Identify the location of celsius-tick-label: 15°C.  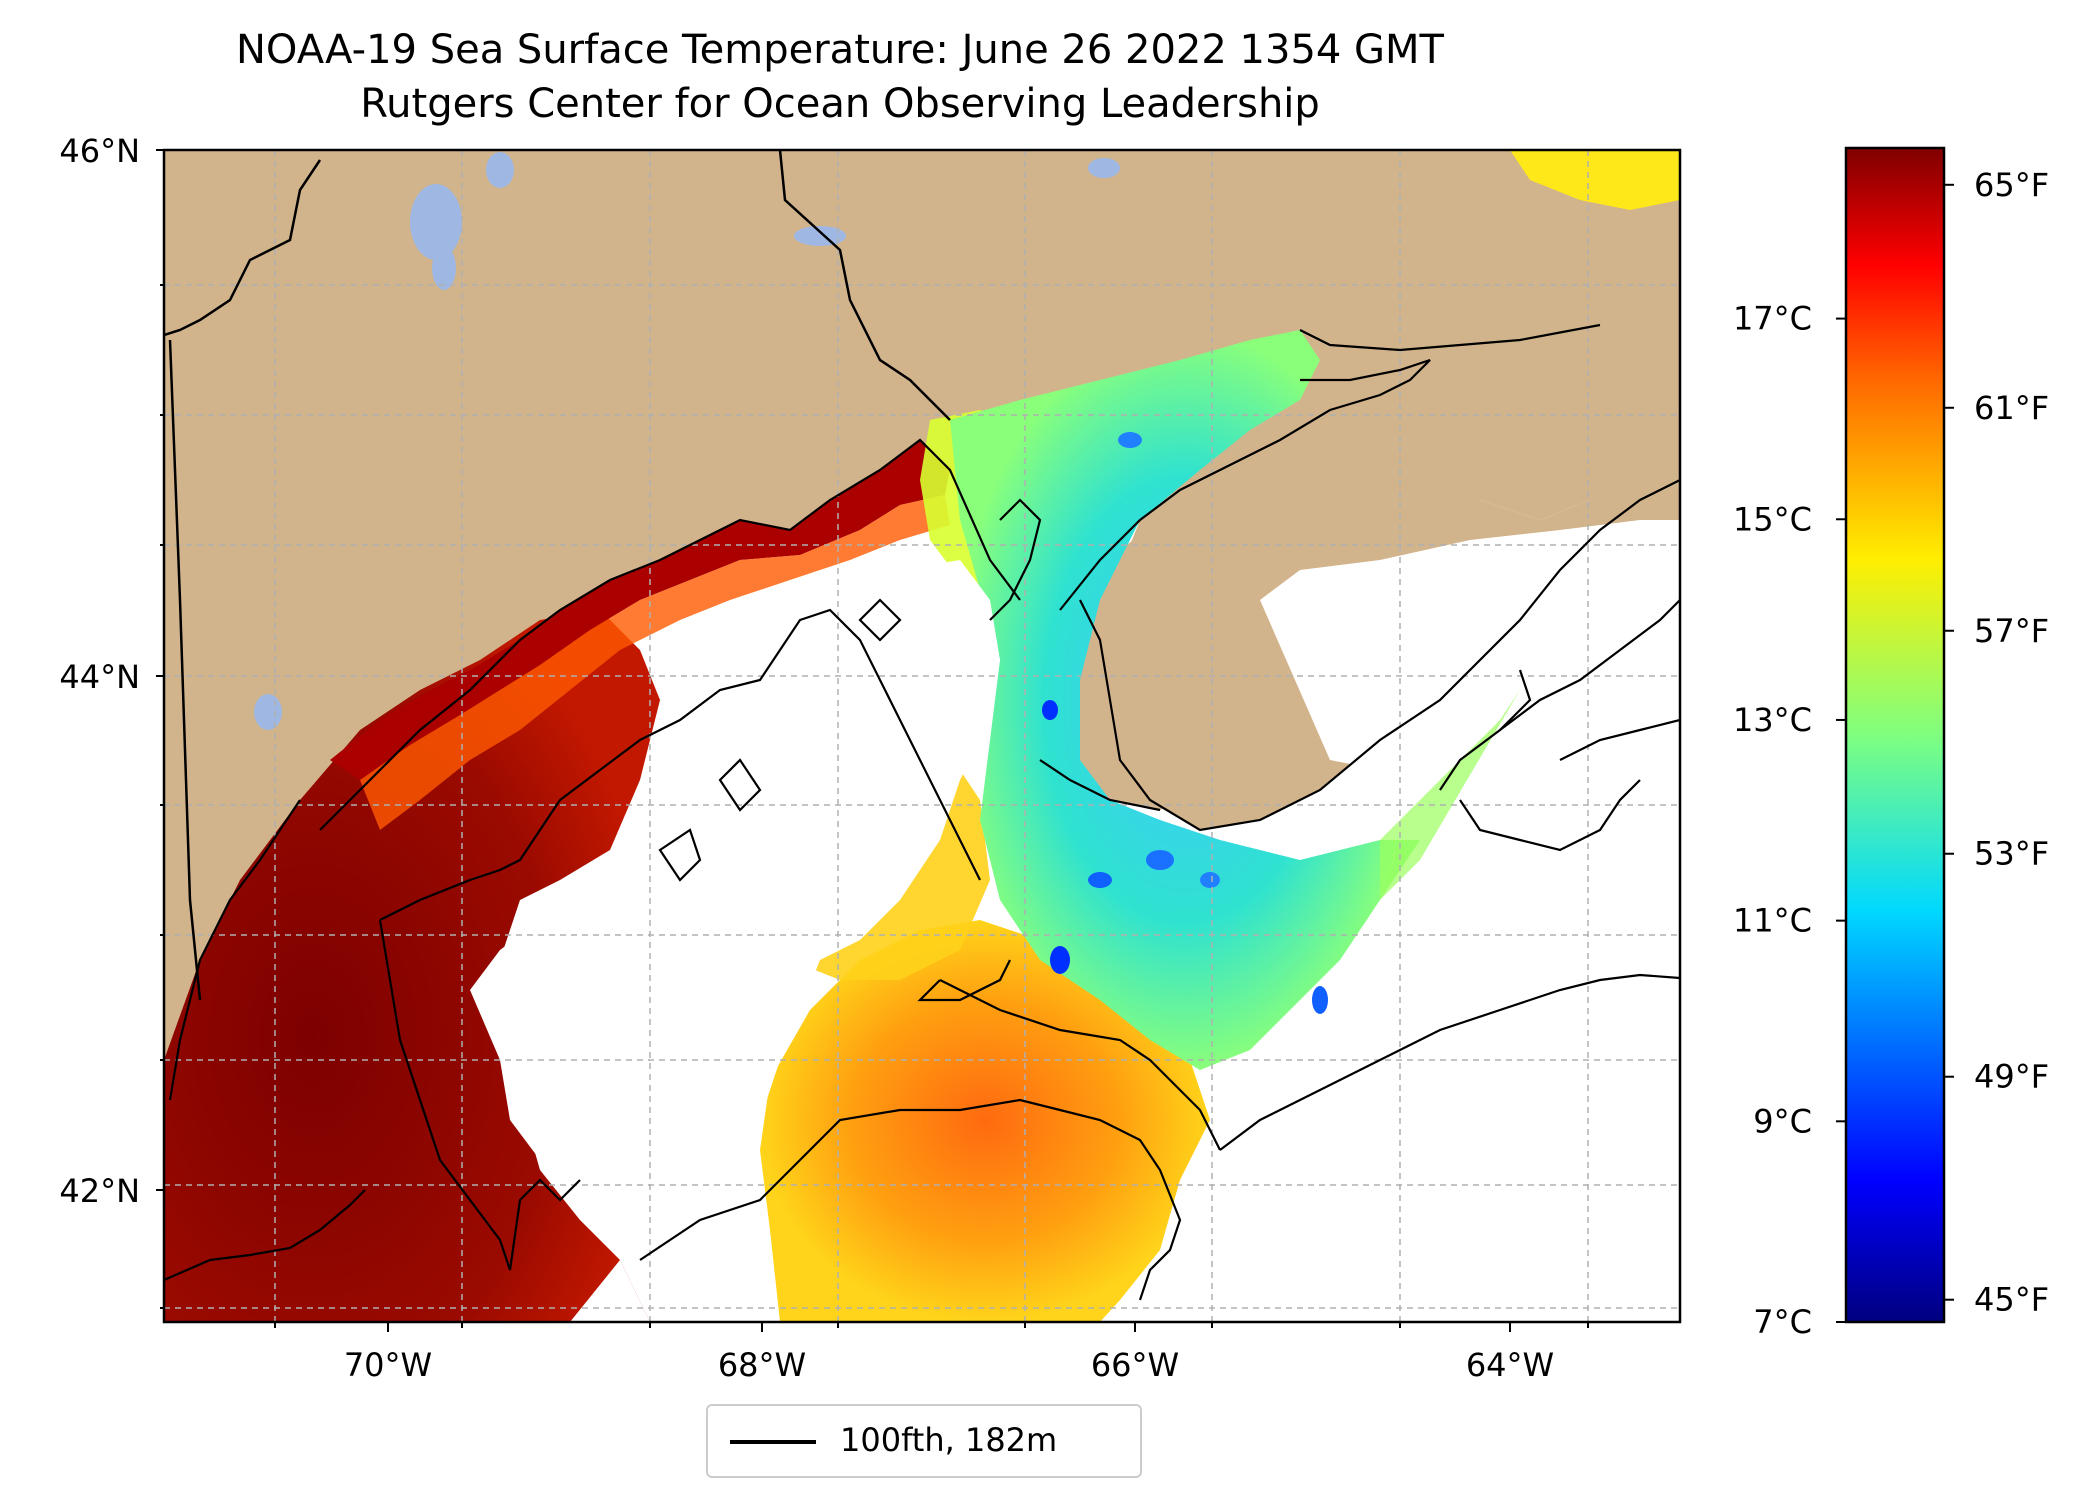
(1772, 519).